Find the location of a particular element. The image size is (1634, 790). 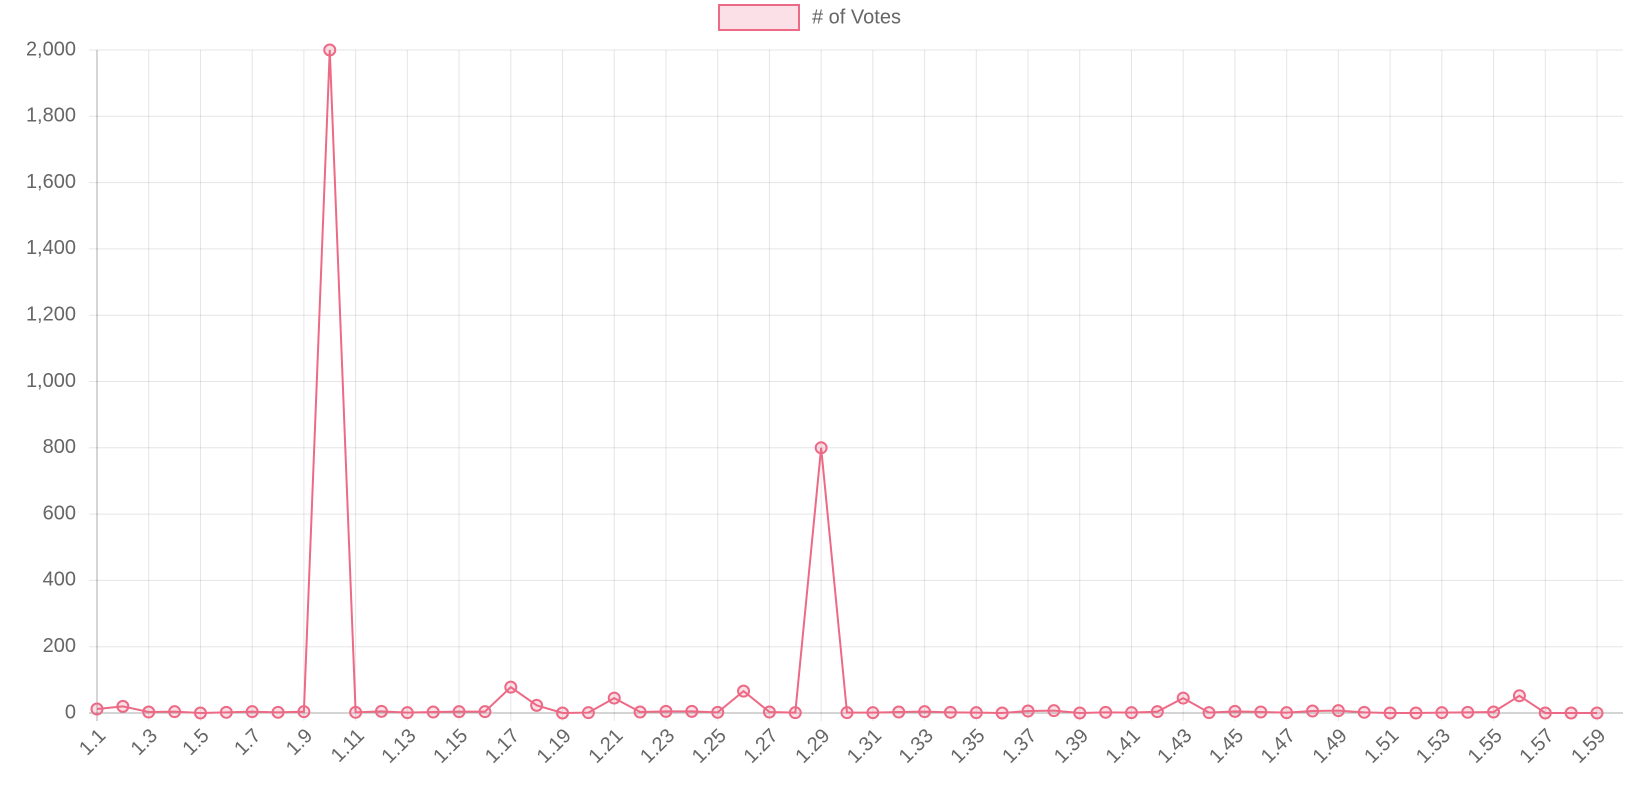

legend-label: # of Votes is located at coordinates (856, 17).